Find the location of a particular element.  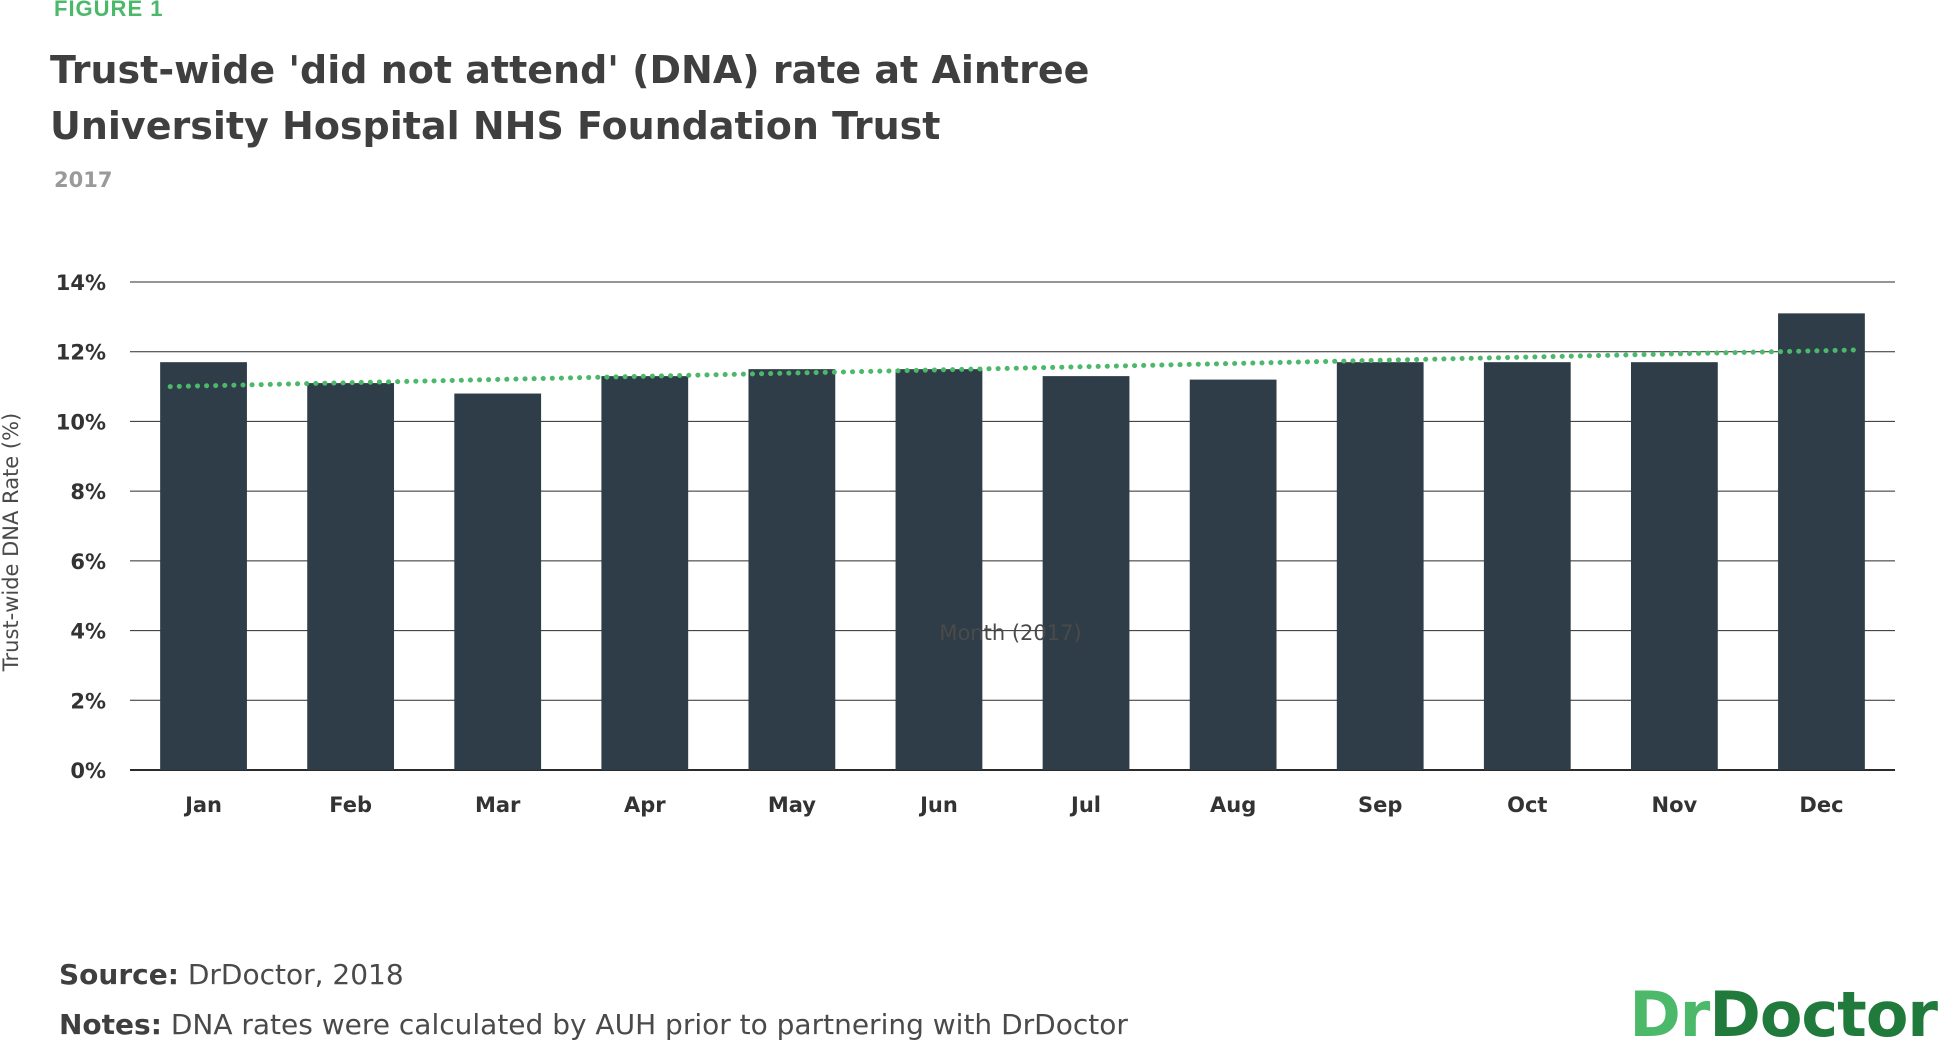

drdoctor-logo: DrDoctor is located at coordinates (1783, 1014).